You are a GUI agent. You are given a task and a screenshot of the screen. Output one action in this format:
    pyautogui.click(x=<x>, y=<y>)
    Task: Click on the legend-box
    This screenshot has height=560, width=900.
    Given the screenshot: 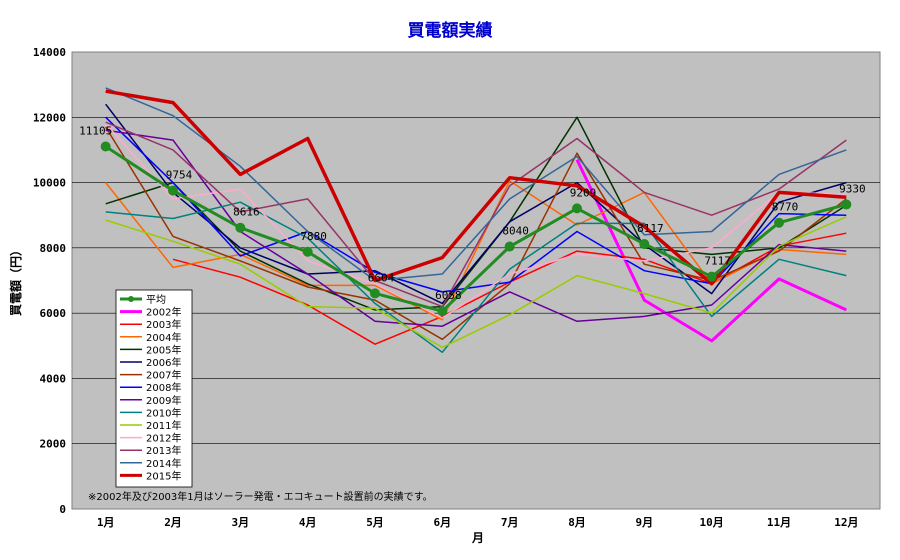 What is the action you would take?
    pyautogui.click(x=154, y=388)
    